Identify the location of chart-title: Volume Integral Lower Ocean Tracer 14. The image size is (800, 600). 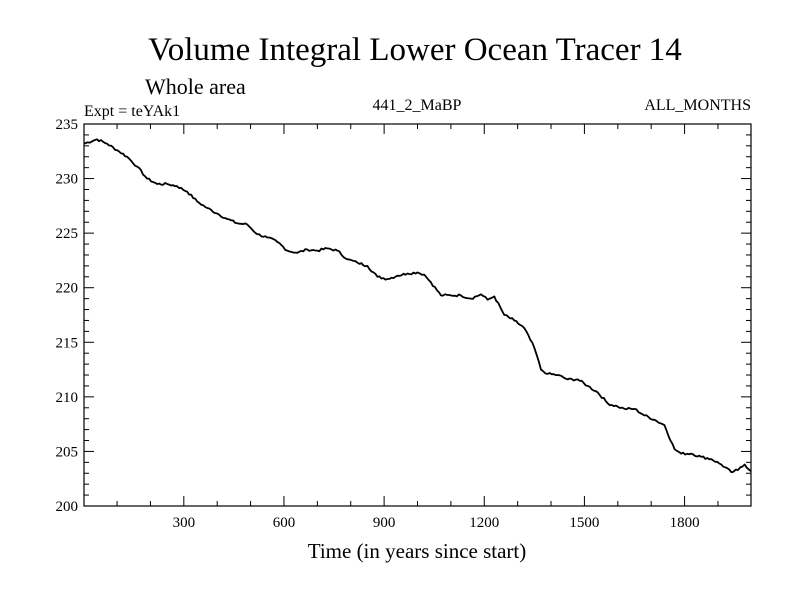
(415, 50).